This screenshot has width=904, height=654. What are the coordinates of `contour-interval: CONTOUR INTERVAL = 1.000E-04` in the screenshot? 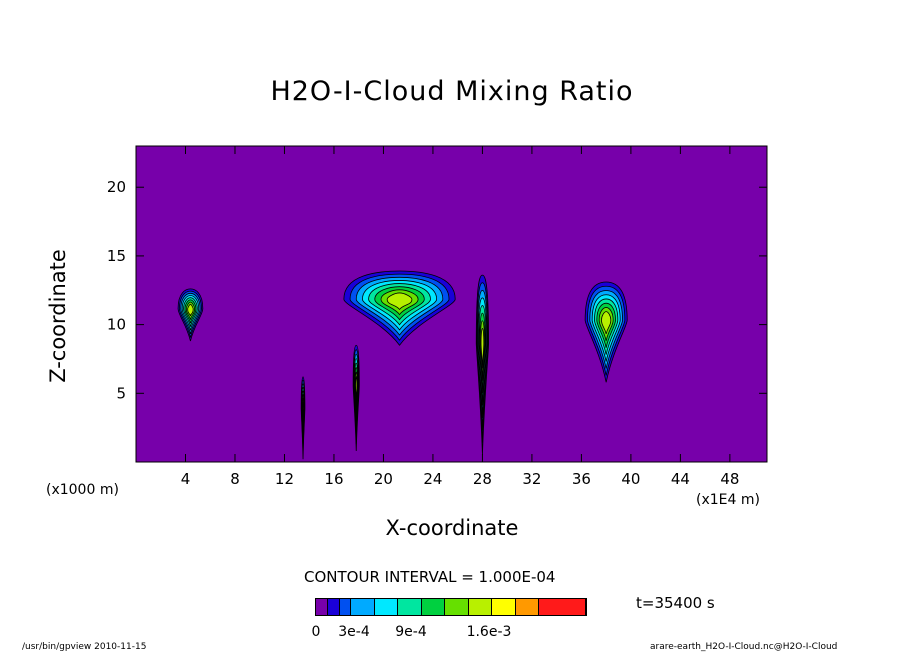 It's located at (430, 577).